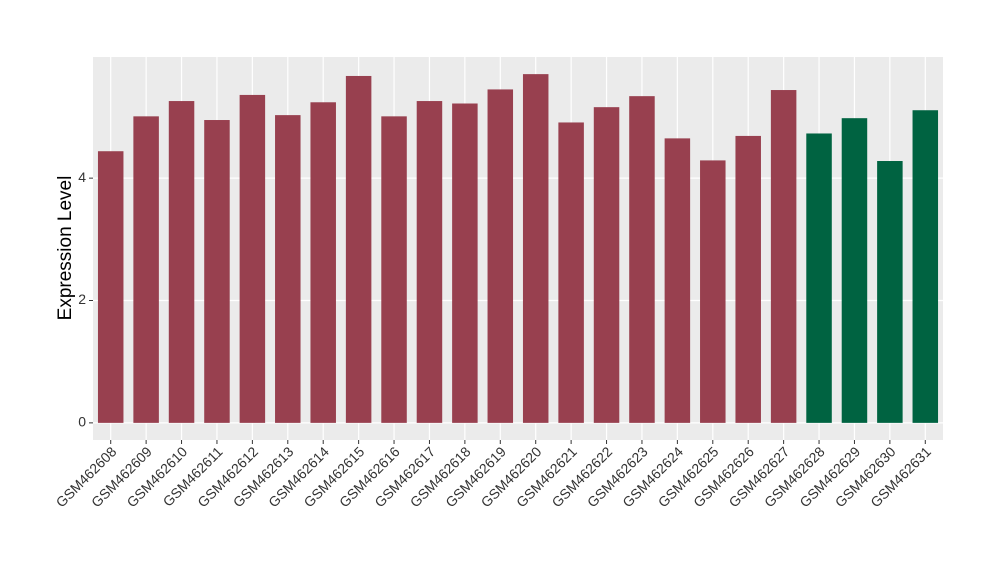  I want to click on y-tick-label: 4, so click(82, 177).